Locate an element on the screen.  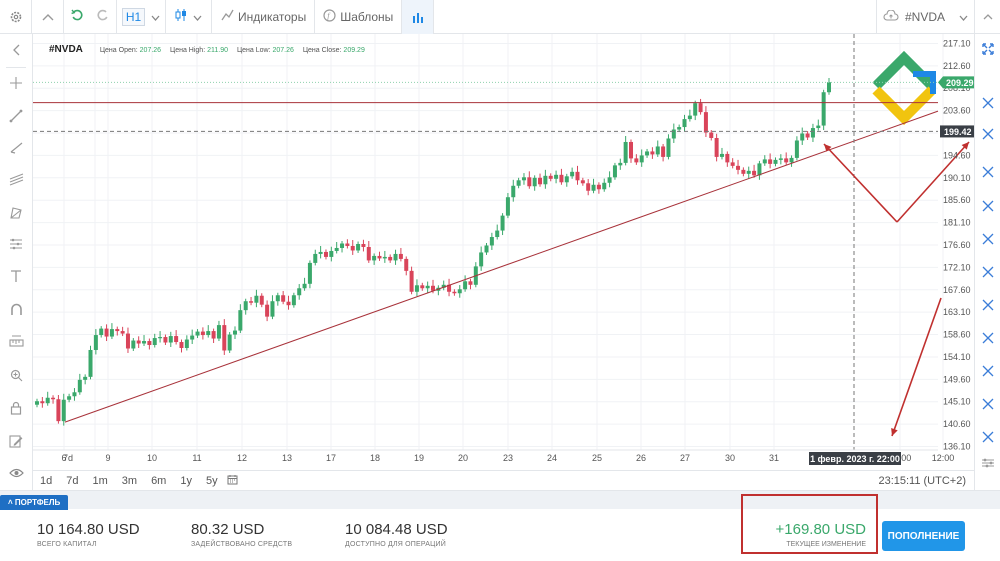
y-tick-label: 163.10 is located at coordinates (957, 312).